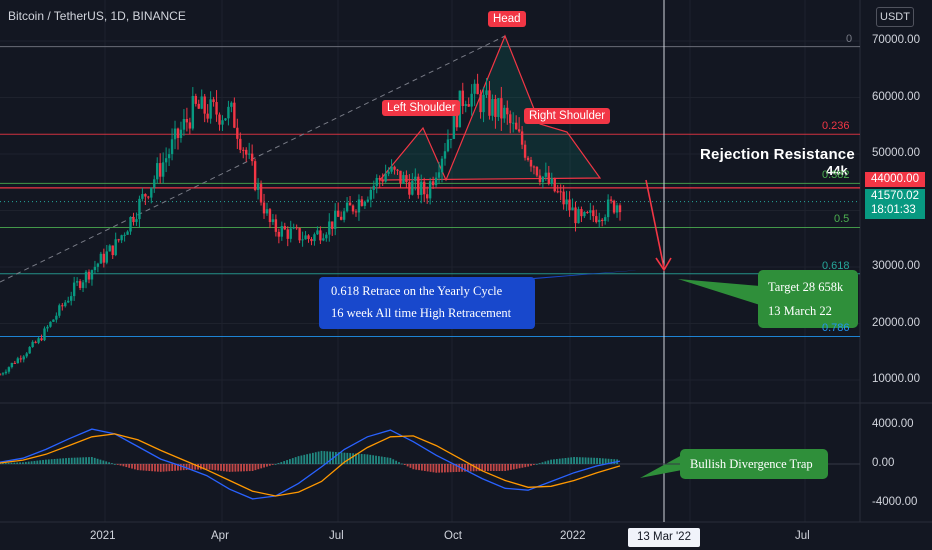 The height and width of the screenshot is (550, 932). What do you see at coordinates (896, 96) in the screenshot?
I see `price-axis-label: 60000.00` at bounding box center [896, 96].